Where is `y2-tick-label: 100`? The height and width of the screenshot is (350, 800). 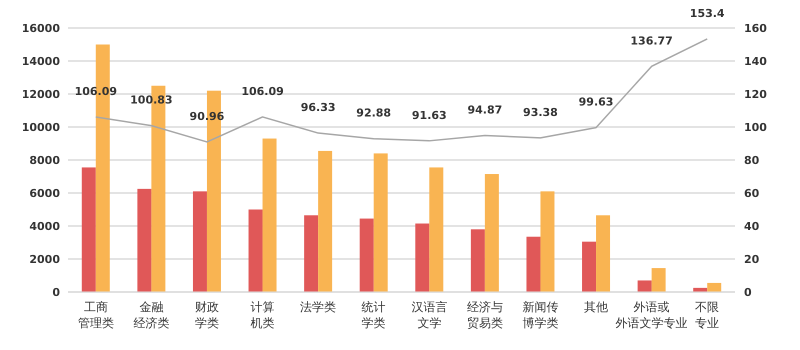
y2-tick-label: 100 is located at coordinates (756, 127).